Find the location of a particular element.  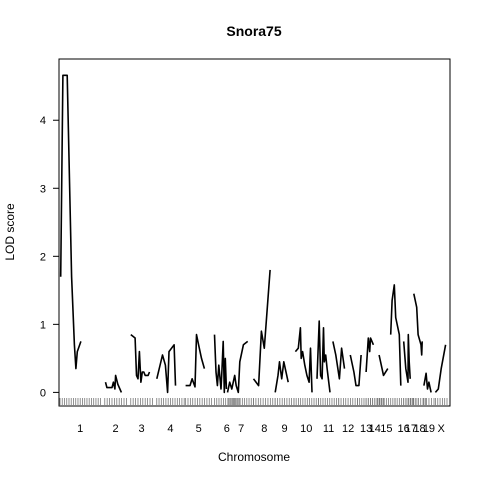

y-tick-label: 3 is located at coordinates (43, 189).